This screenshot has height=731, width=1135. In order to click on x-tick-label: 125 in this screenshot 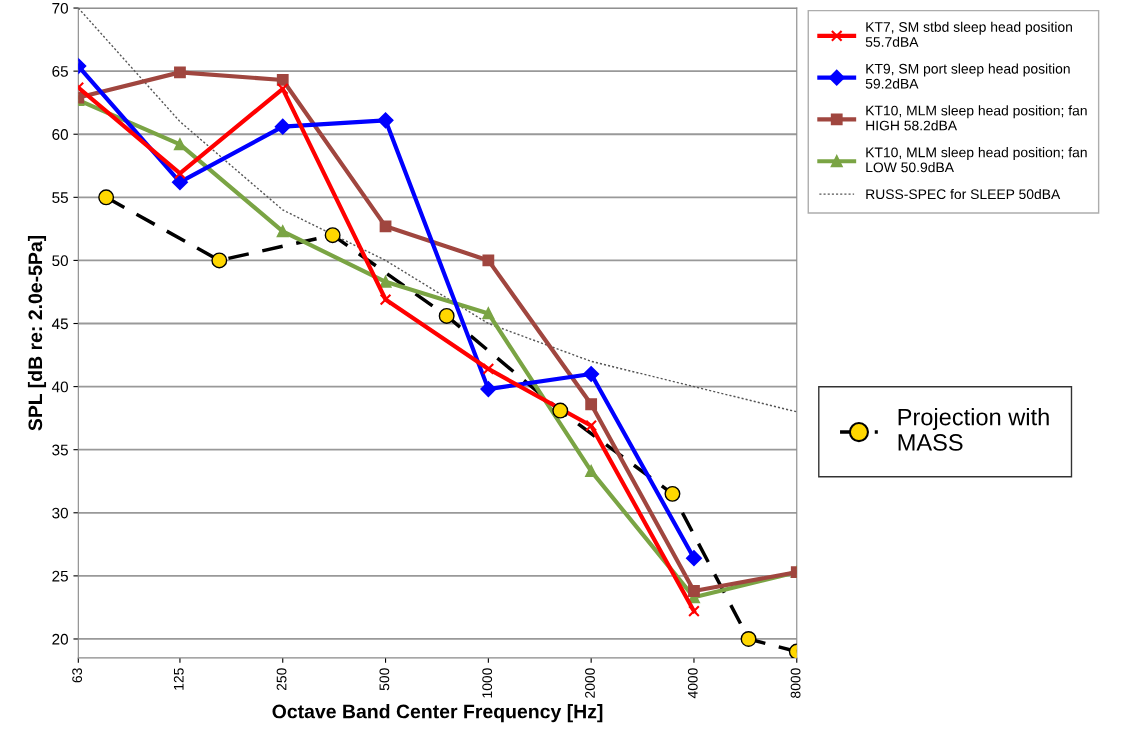, I will do `click(178, 679)`.